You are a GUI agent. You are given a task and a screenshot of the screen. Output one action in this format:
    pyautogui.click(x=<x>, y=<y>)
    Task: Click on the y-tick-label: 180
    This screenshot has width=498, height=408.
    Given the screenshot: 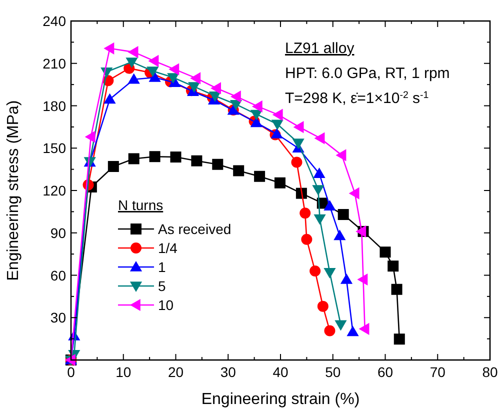 What is the action you would take?
    pyautogui.click(x=54, y=106)
    